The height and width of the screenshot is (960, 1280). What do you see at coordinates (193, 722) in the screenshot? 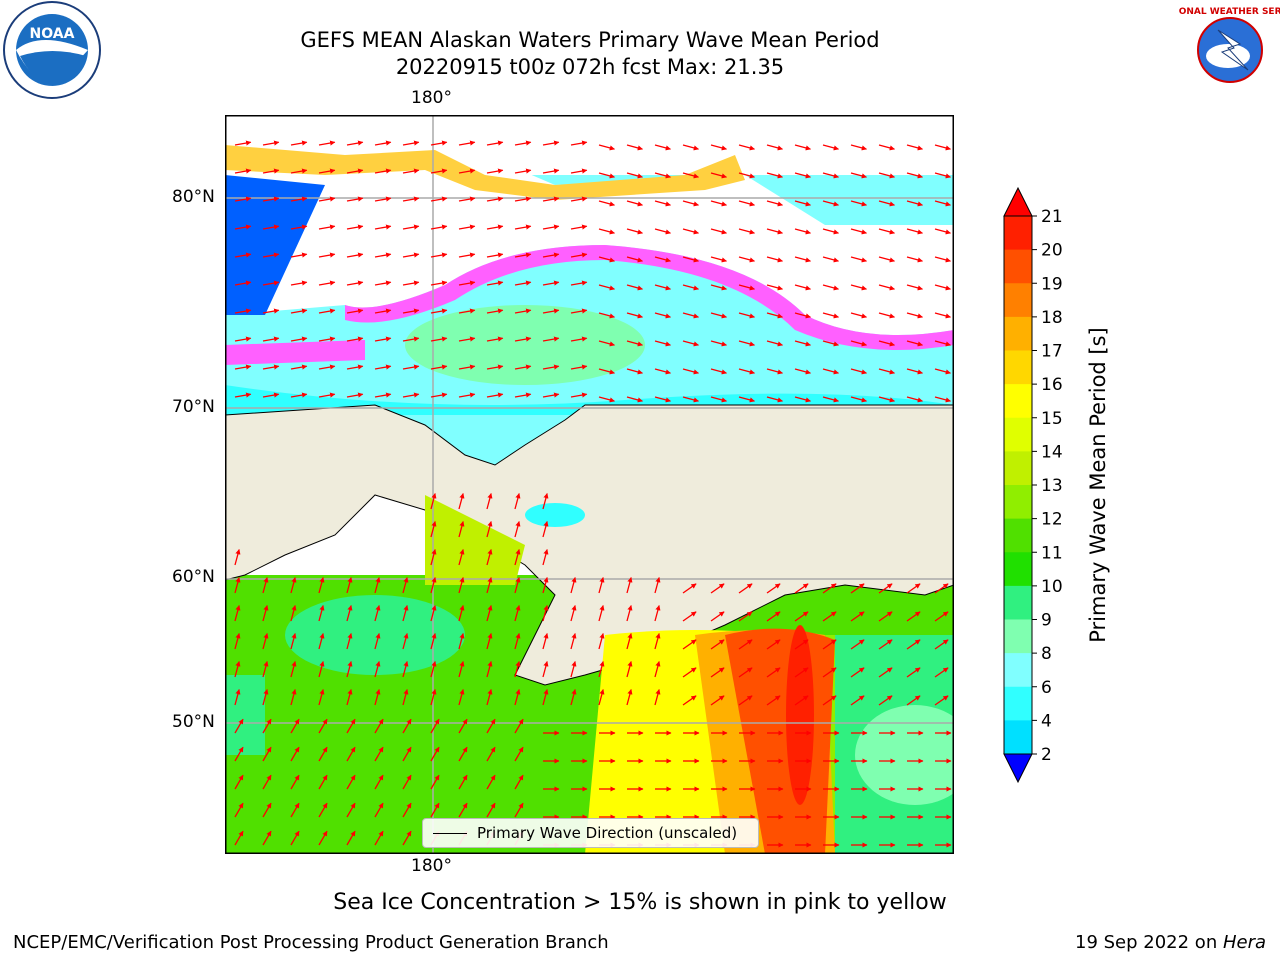
I see `lat-label-50: 50°N` at bounding box center [193, 722].